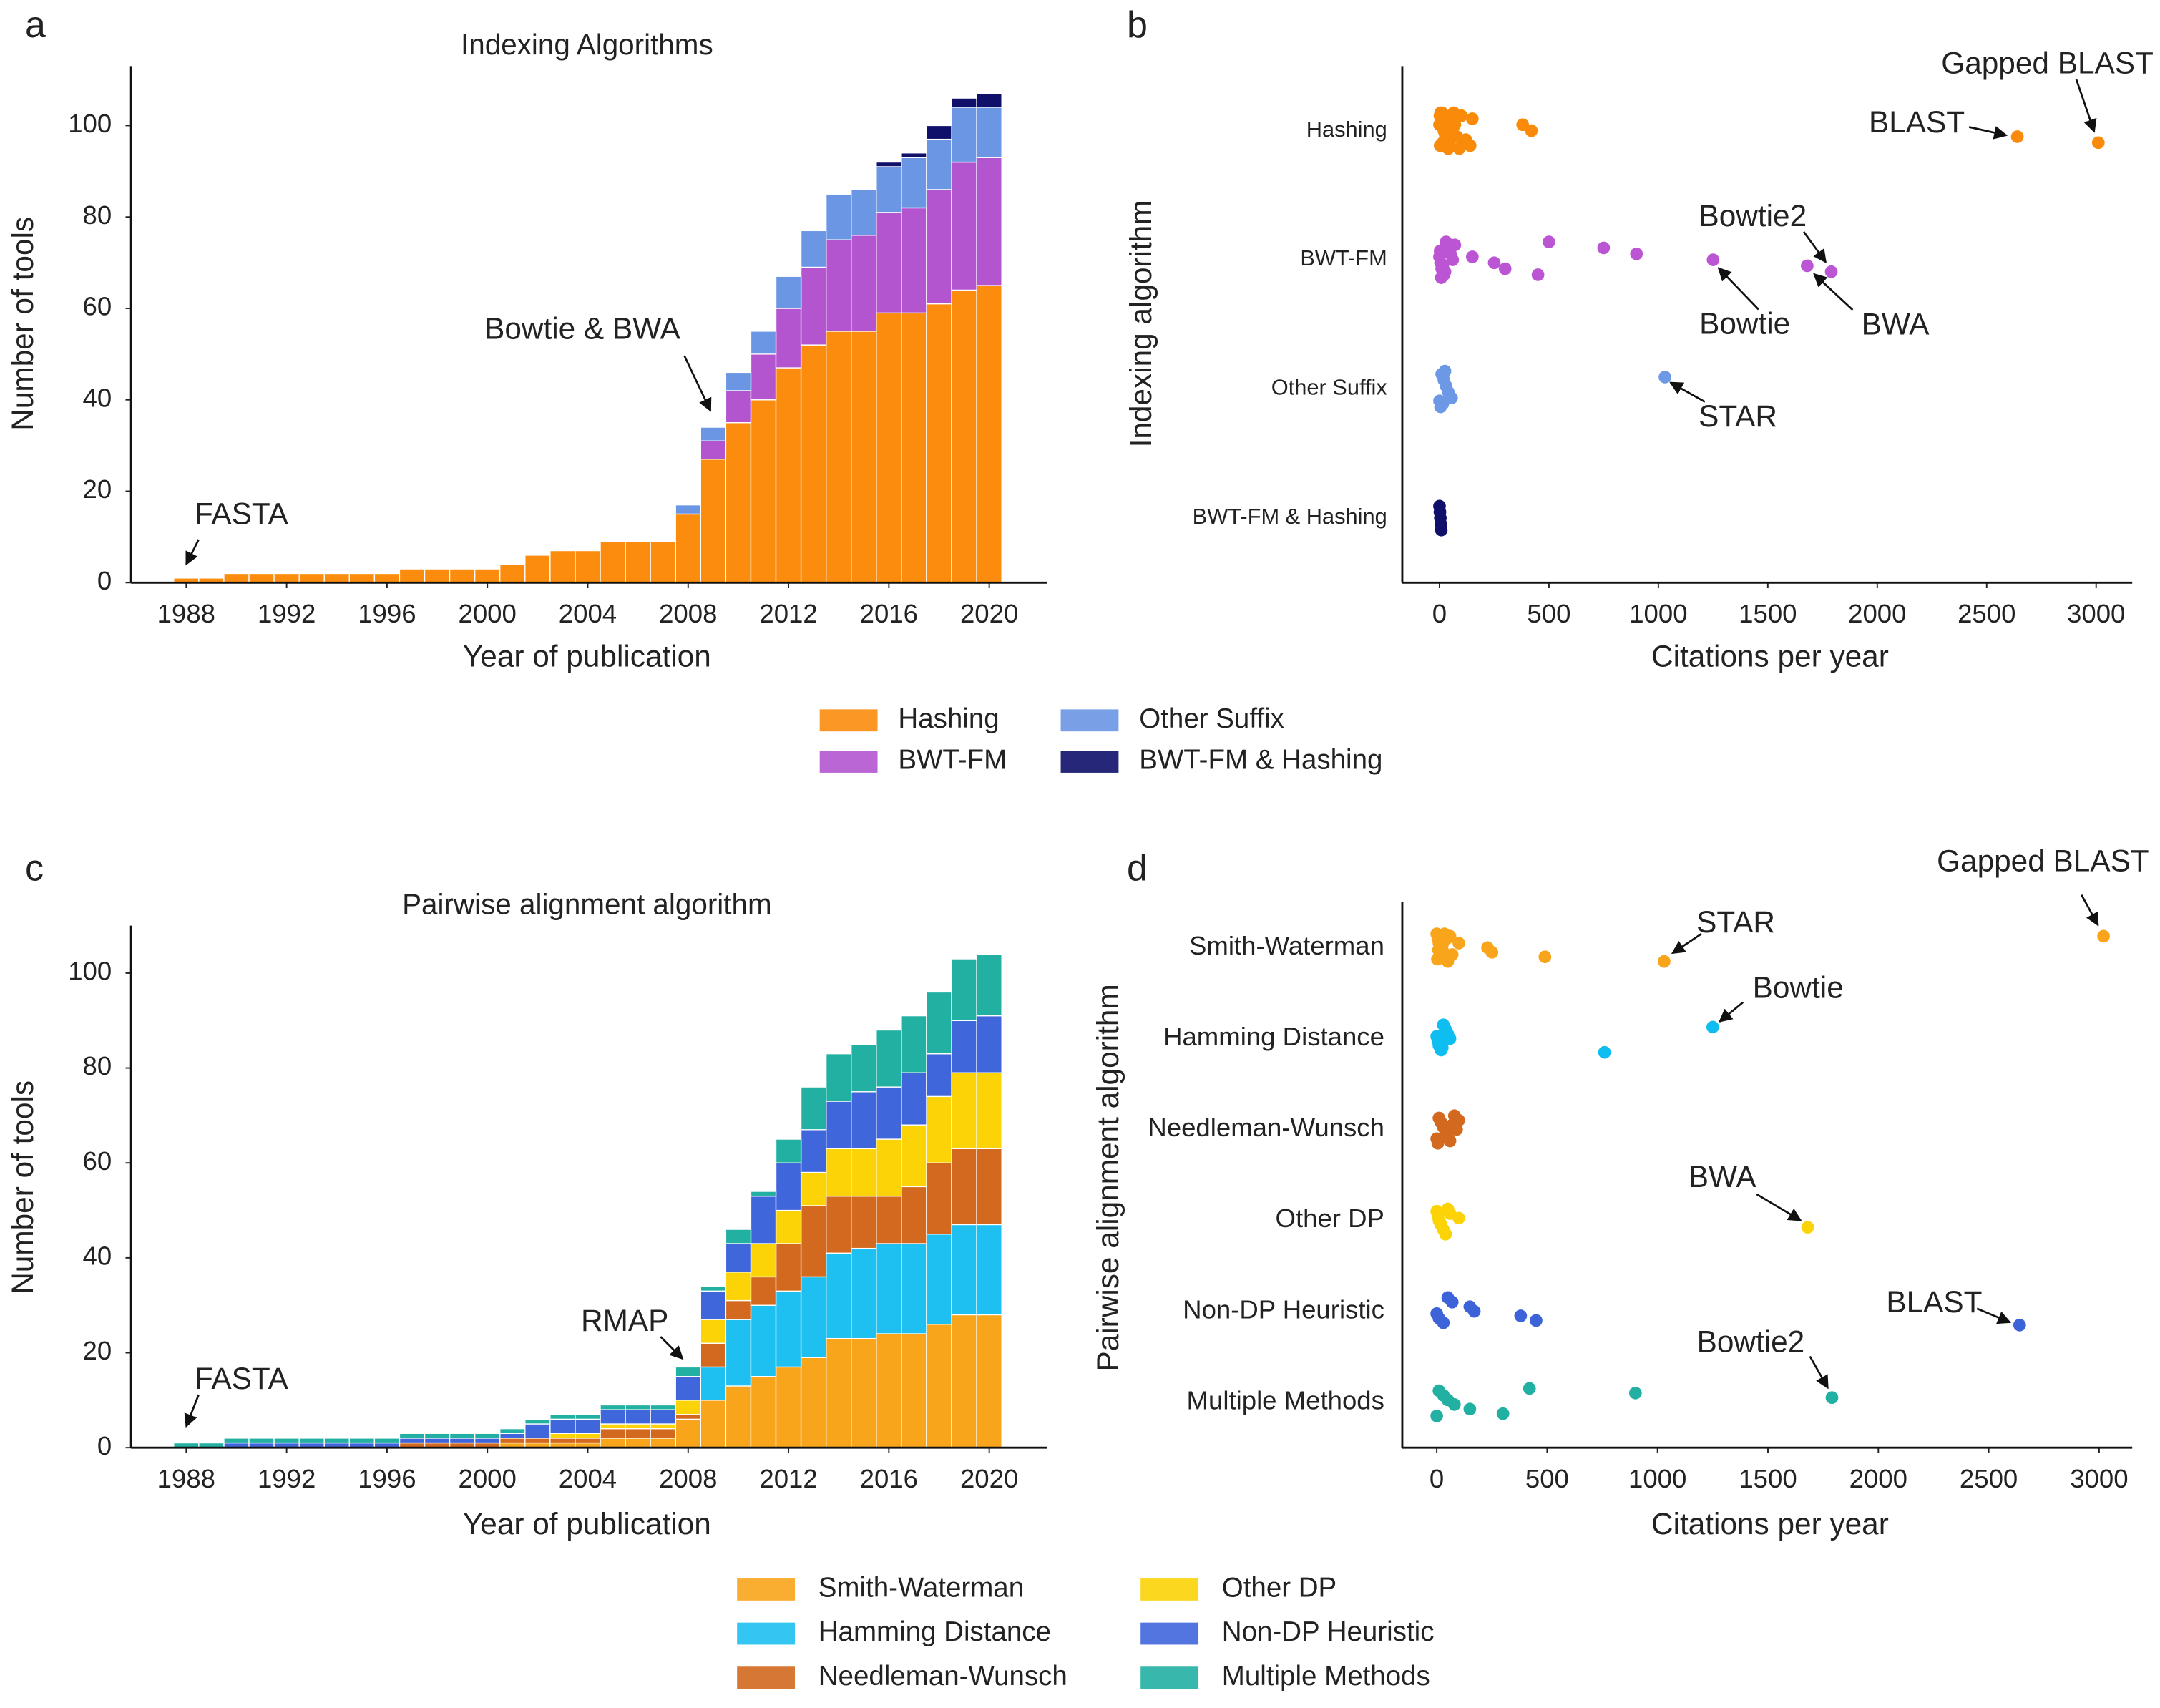 The width and height of the screenshot is (2160, 1708). What do you see at coordinates (1989, 1478) in the screenshot?
I see `x-tick-label: 2500` at bounding box center [1989, 1478].